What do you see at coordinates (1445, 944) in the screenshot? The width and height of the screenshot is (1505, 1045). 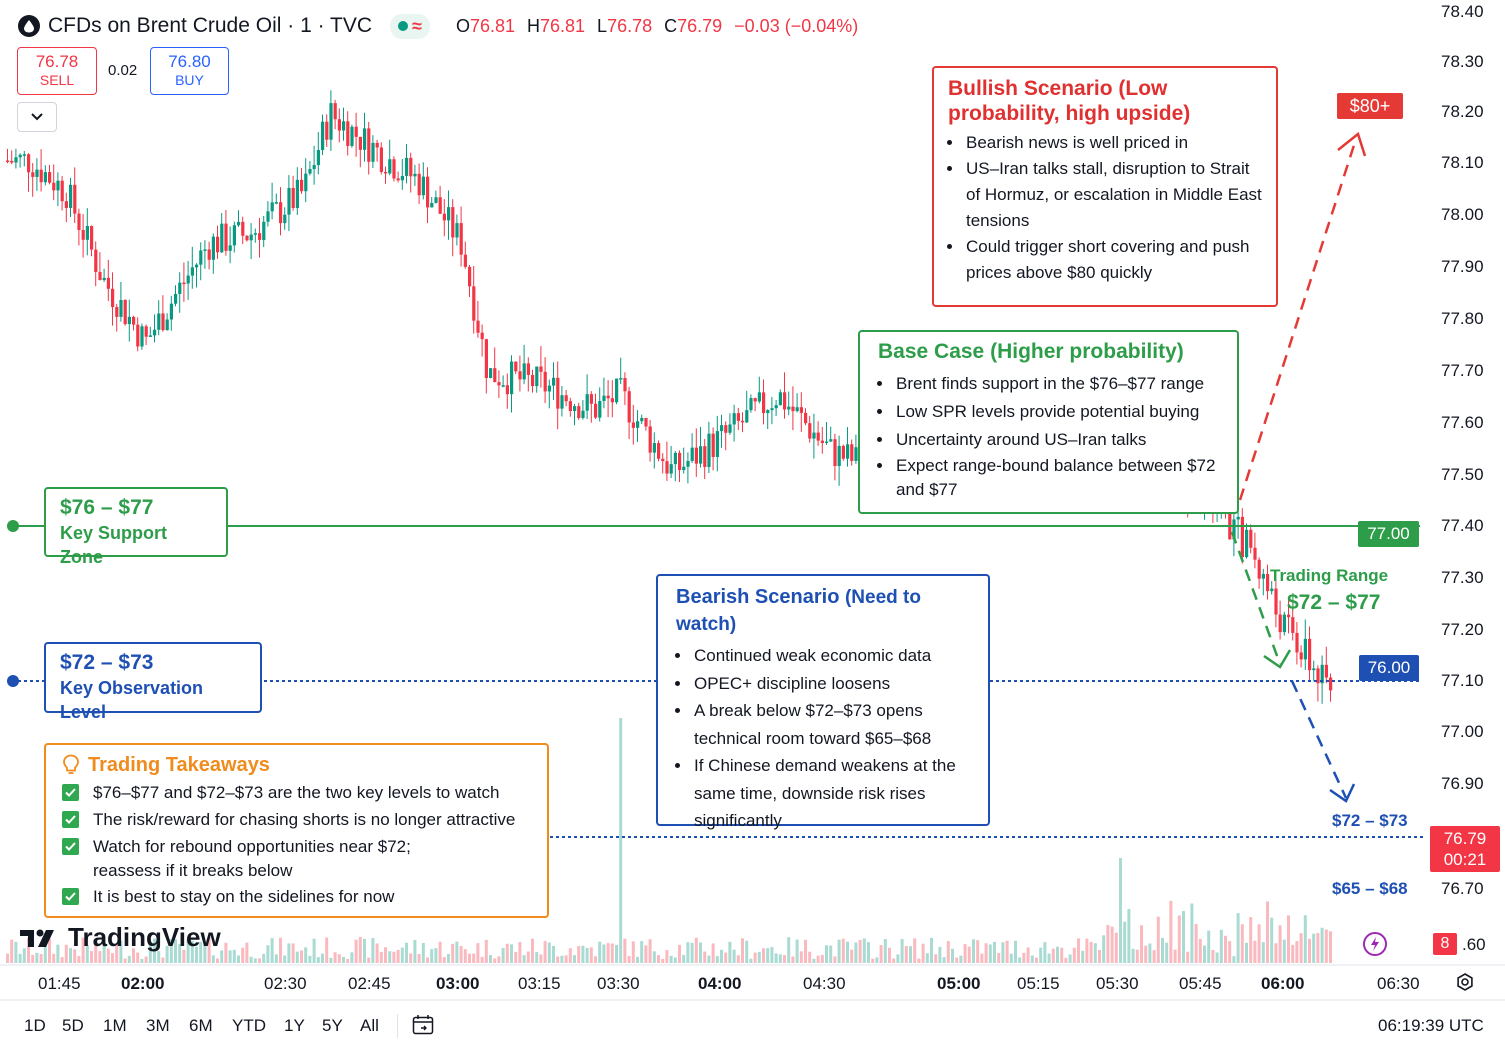 I see `alerts-badge: 8` at bounding box center [1445, 944].